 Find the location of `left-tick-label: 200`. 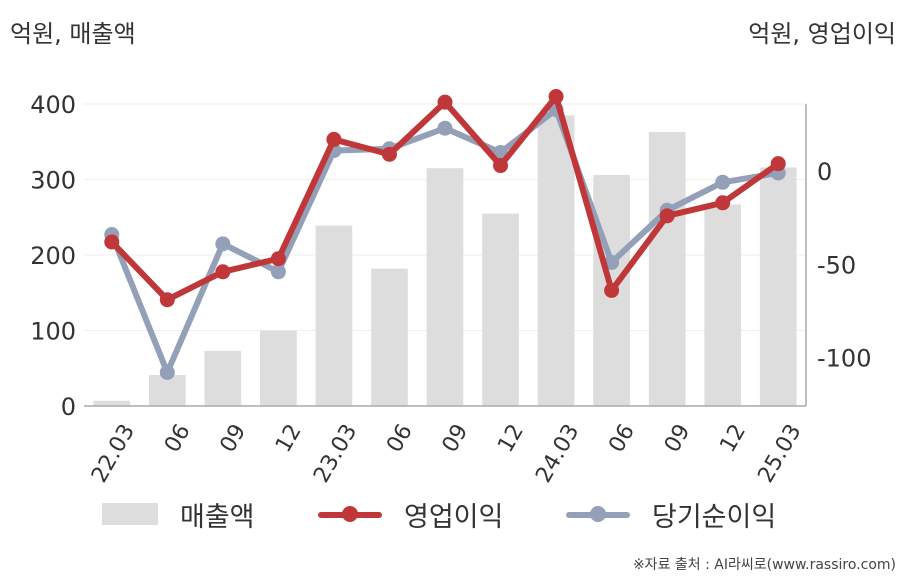

left-tick-label: 200 is located at coordinates (53, 256).